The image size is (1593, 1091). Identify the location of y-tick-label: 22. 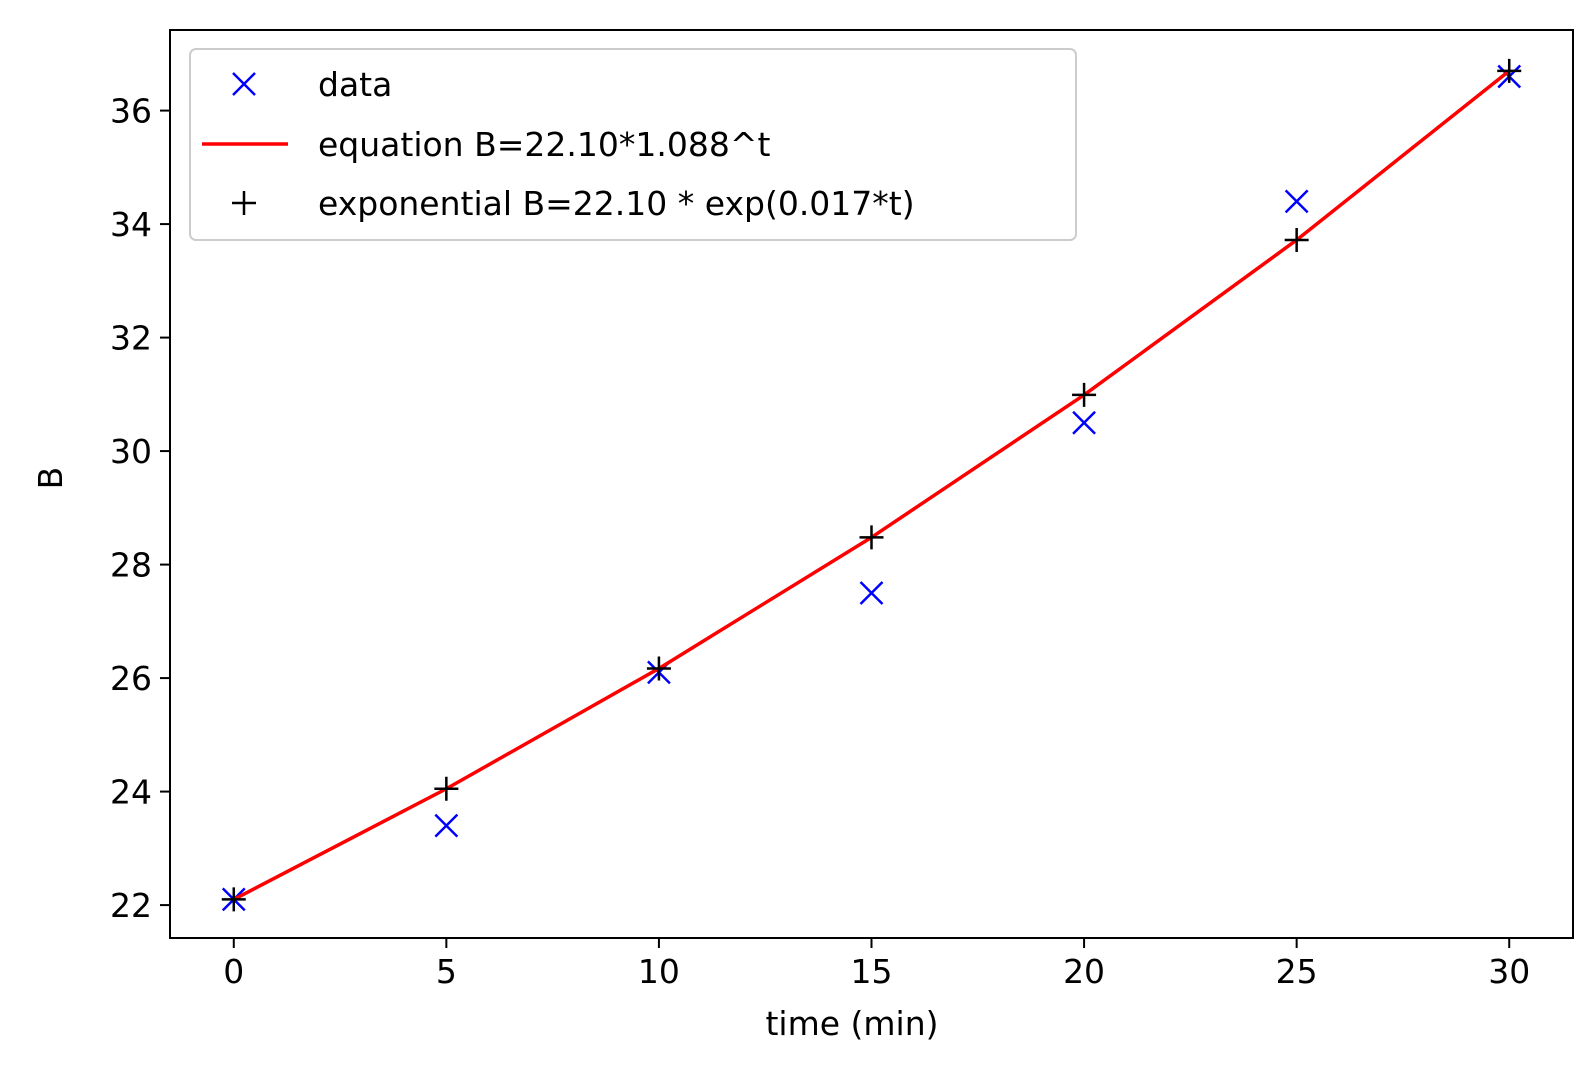
(131, 905).